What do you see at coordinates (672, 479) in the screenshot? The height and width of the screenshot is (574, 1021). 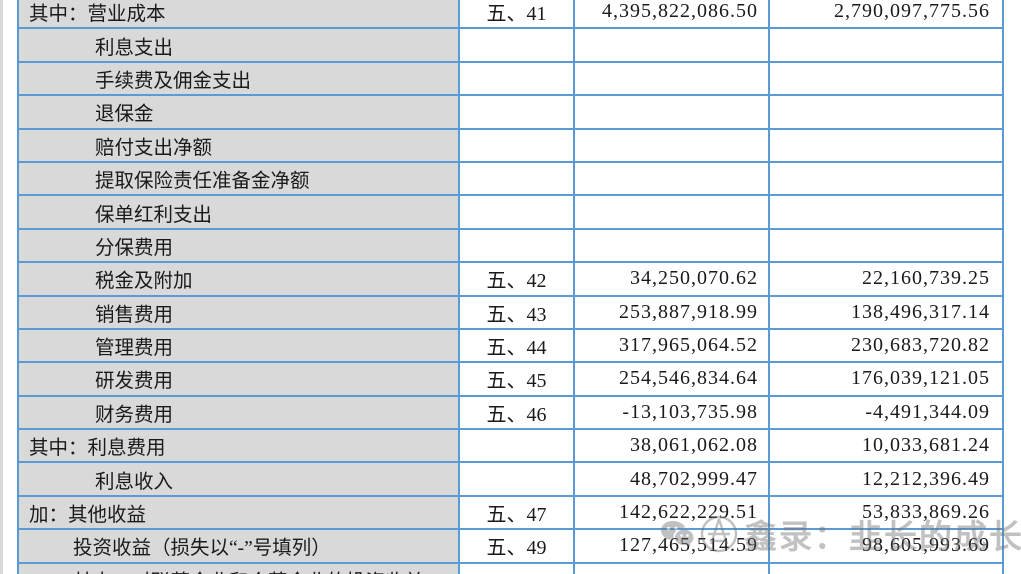 I see `current-period-amount-cell: 48,702,999.47` at bounding box center [672, 479].